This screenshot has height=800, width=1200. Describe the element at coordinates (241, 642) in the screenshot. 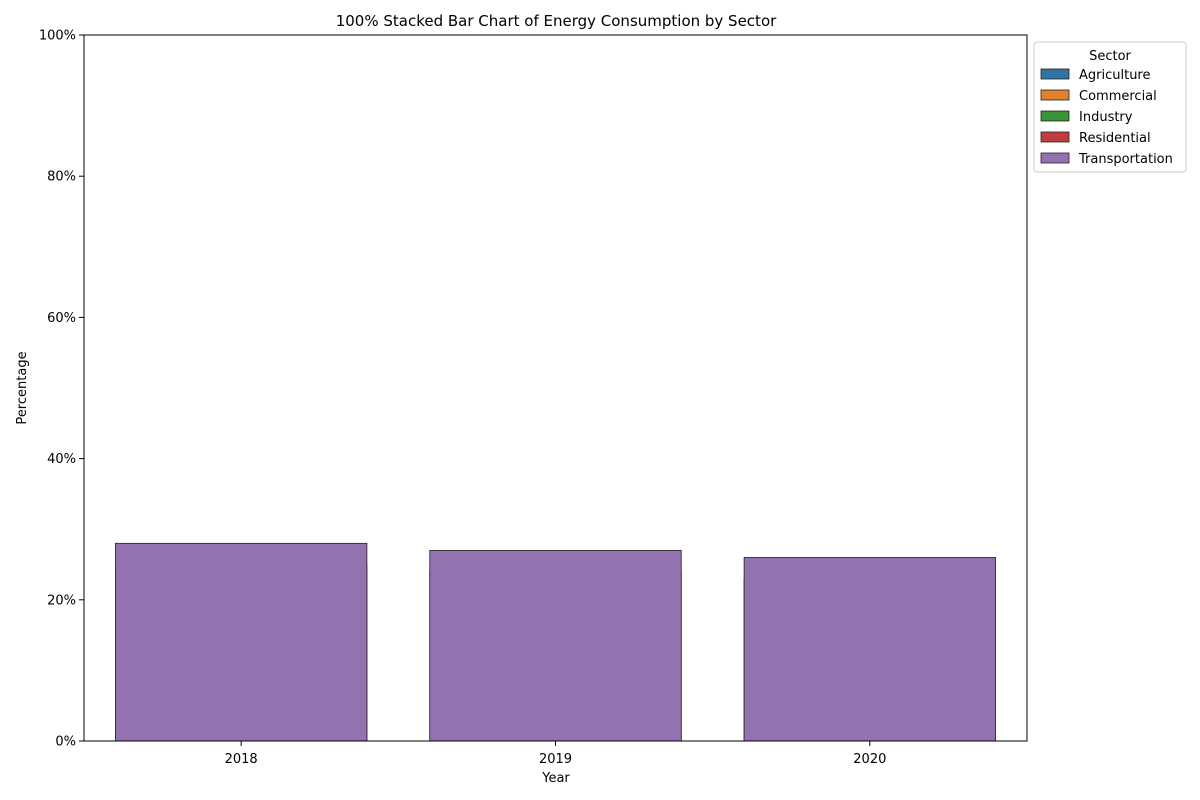

I see `bar-transportation-2018` at that location.